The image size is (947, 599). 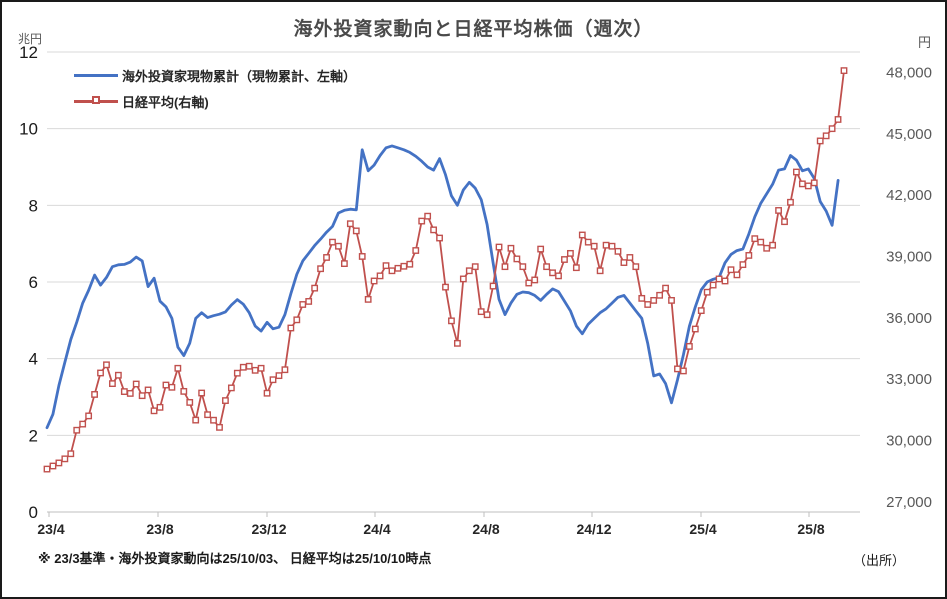 I want to click on chart-title: 海外投資家動向と日経平均株価（週次）, so click(x=473, y=29).